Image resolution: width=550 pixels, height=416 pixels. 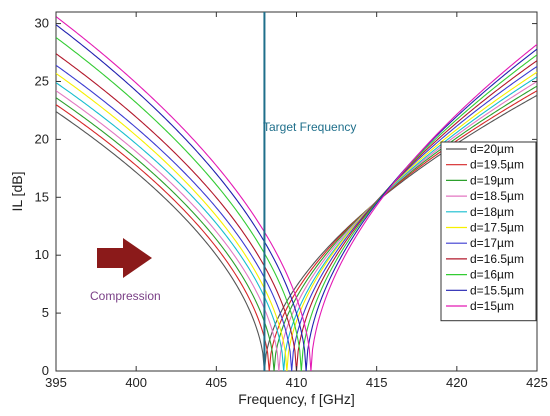 What do you see at coordinates (497, 165) in the screenshot?
I see `legend-entry: d=19.5µm` at bounding box center [497, 165].